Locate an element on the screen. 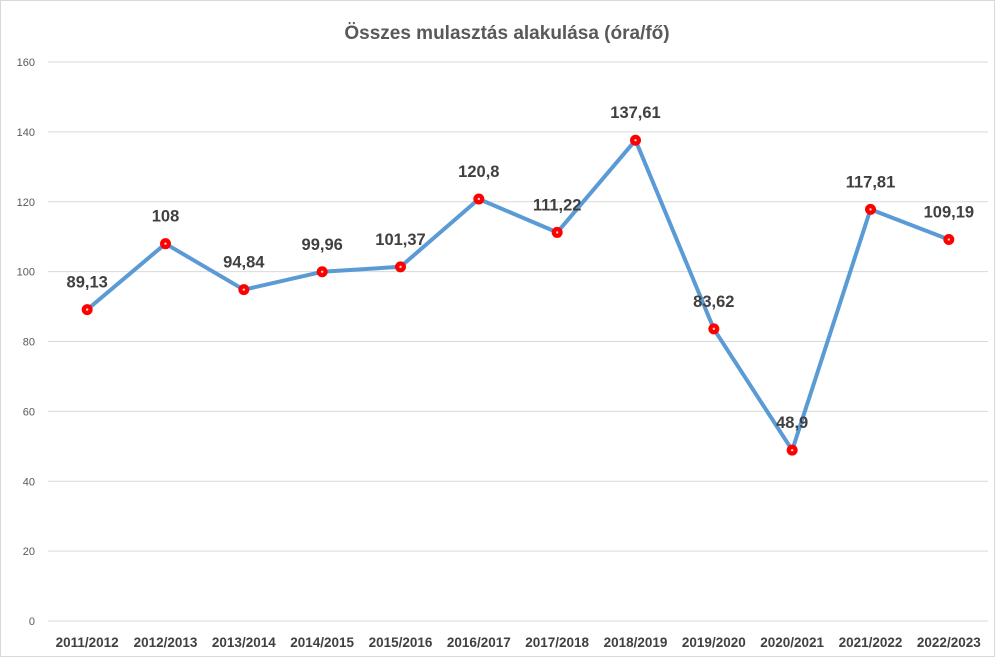 Image resolution: width=995 pixels, height=657 pixels. x-tick-label: 2011/2012 is located at coordinates (87, 642).